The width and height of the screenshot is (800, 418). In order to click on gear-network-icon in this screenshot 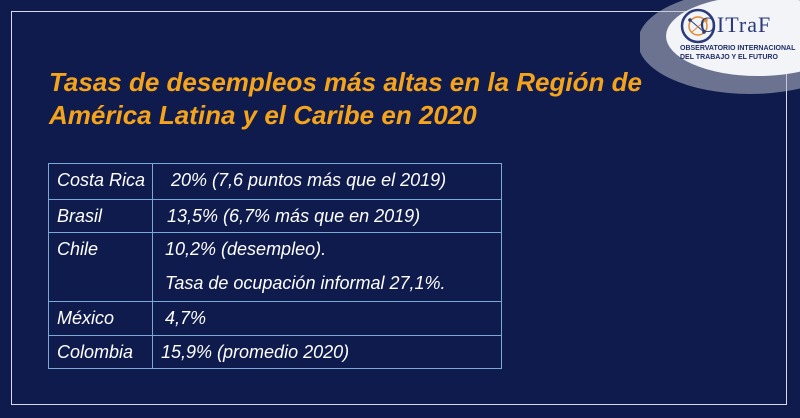, I will do `click(698, 26)`.